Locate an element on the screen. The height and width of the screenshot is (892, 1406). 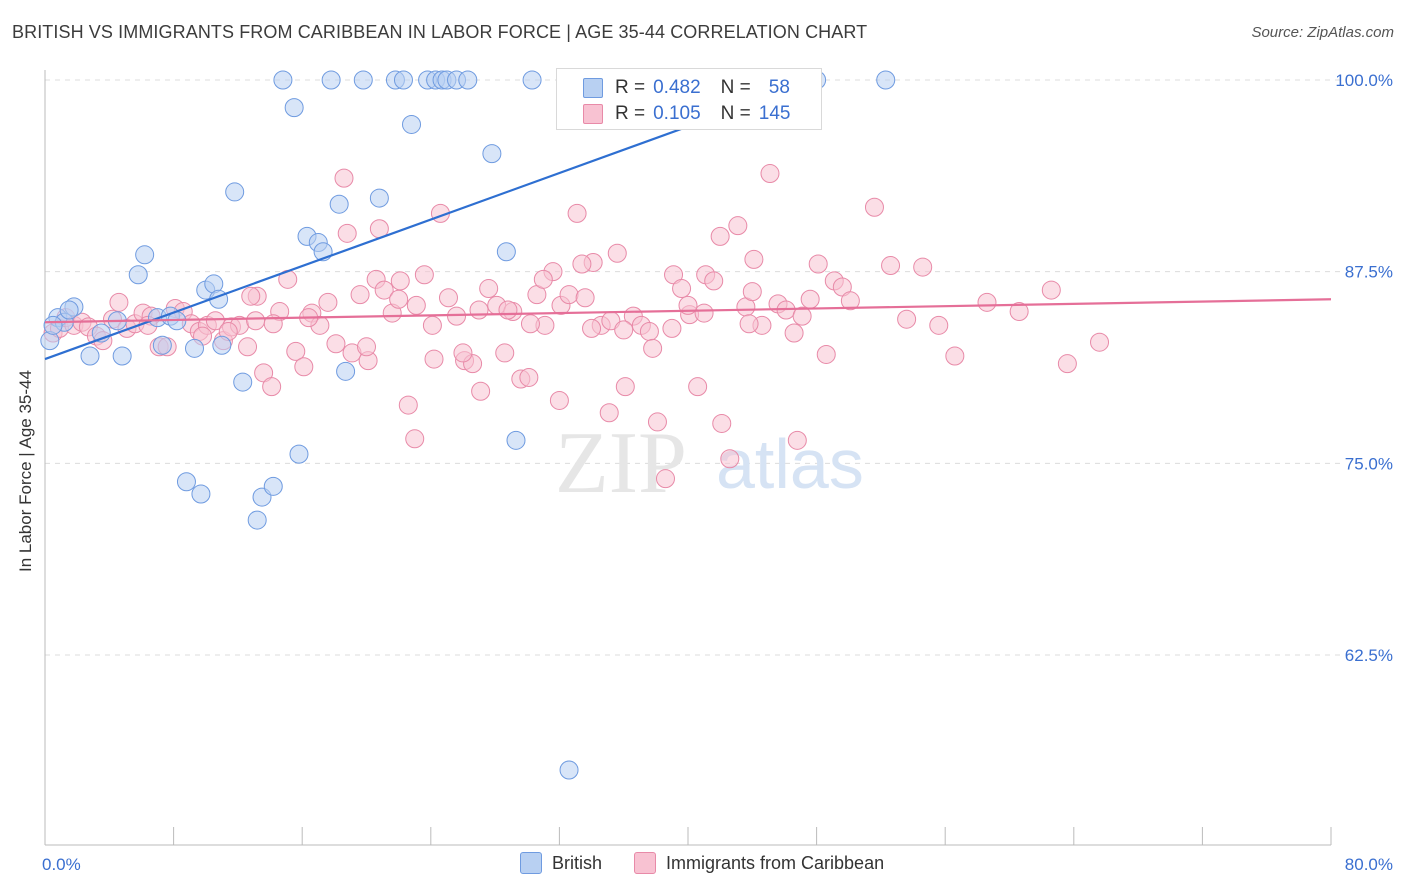
british-swatch is located at coordinates (531, 863).